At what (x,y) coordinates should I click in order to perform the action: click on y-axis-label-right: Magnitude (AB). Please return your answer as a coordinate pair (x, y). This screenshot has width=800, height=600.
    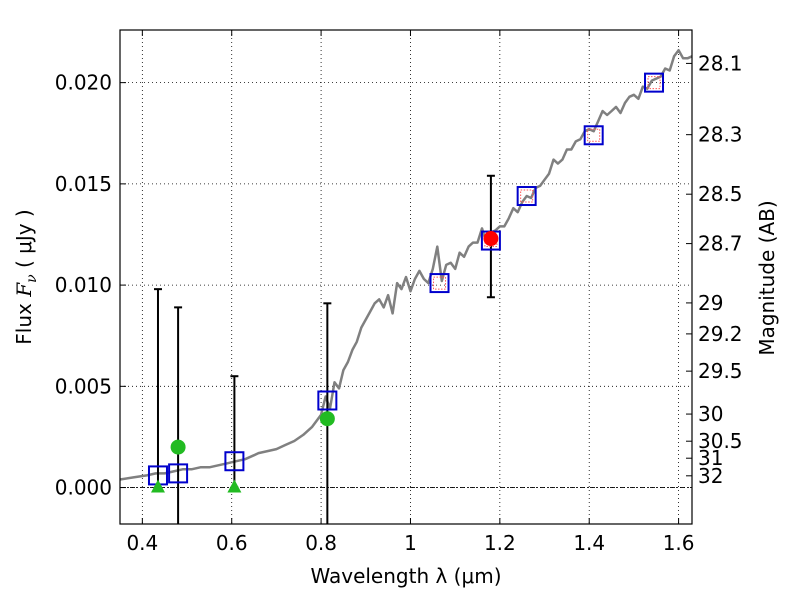
    Looking at the image, I should click on (767, 277).